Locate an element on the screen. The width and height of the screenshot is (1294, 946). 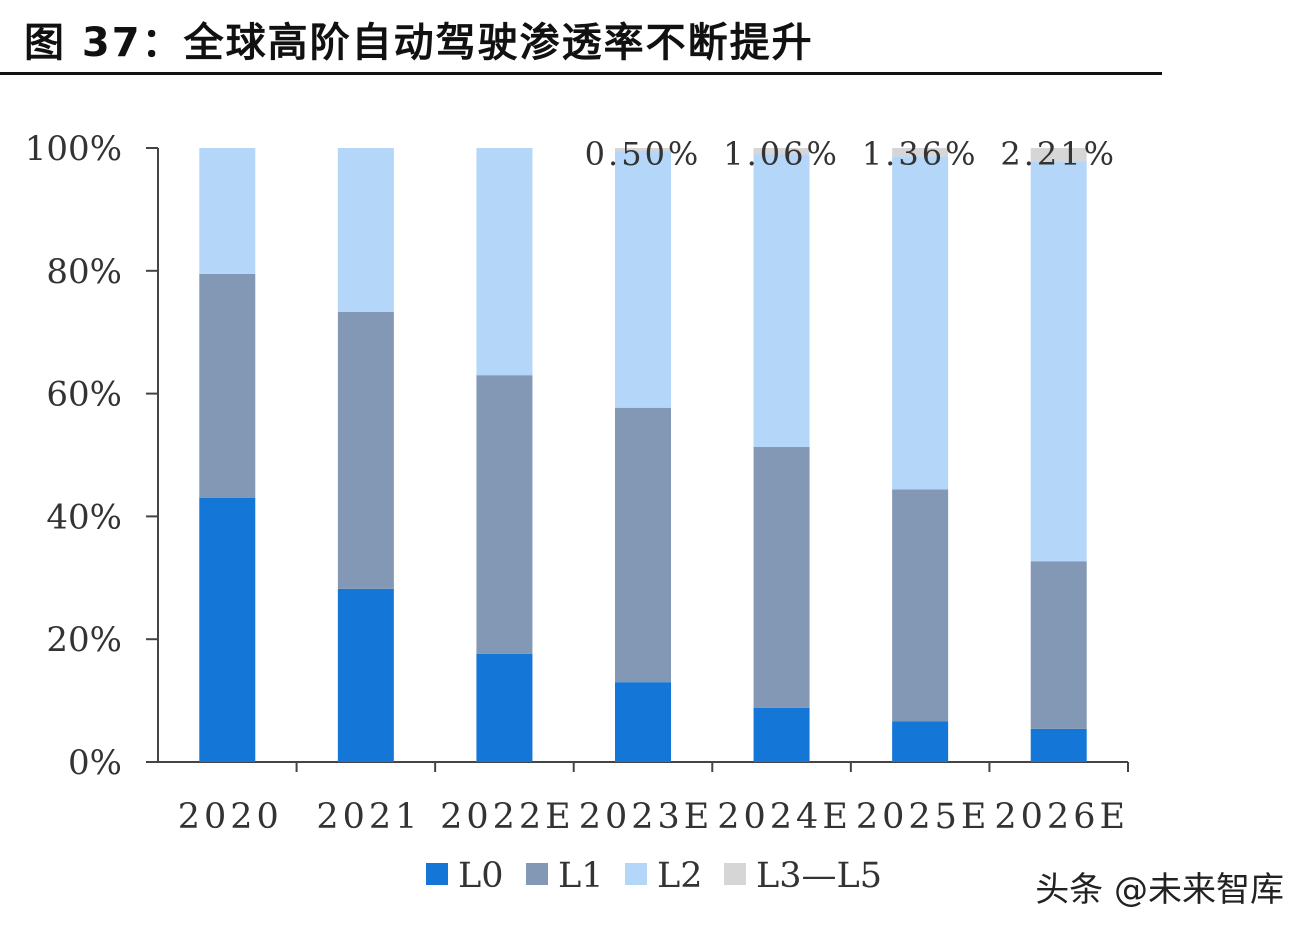
legend-label: L3—L5 is located at coordinates (819, 876).